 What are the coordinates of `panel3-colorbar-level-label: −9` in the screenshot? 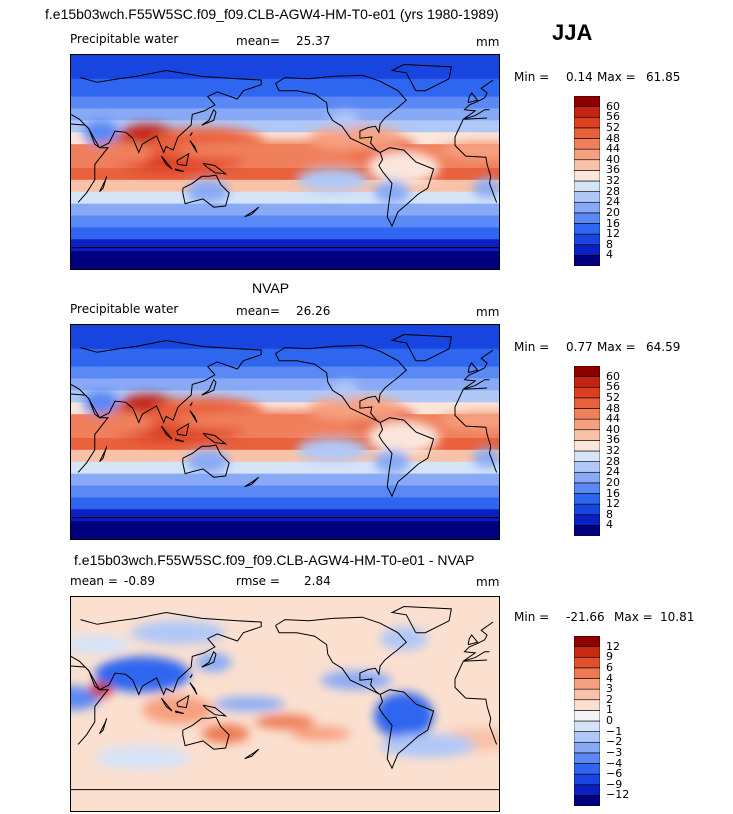 It's located at (614, 784).